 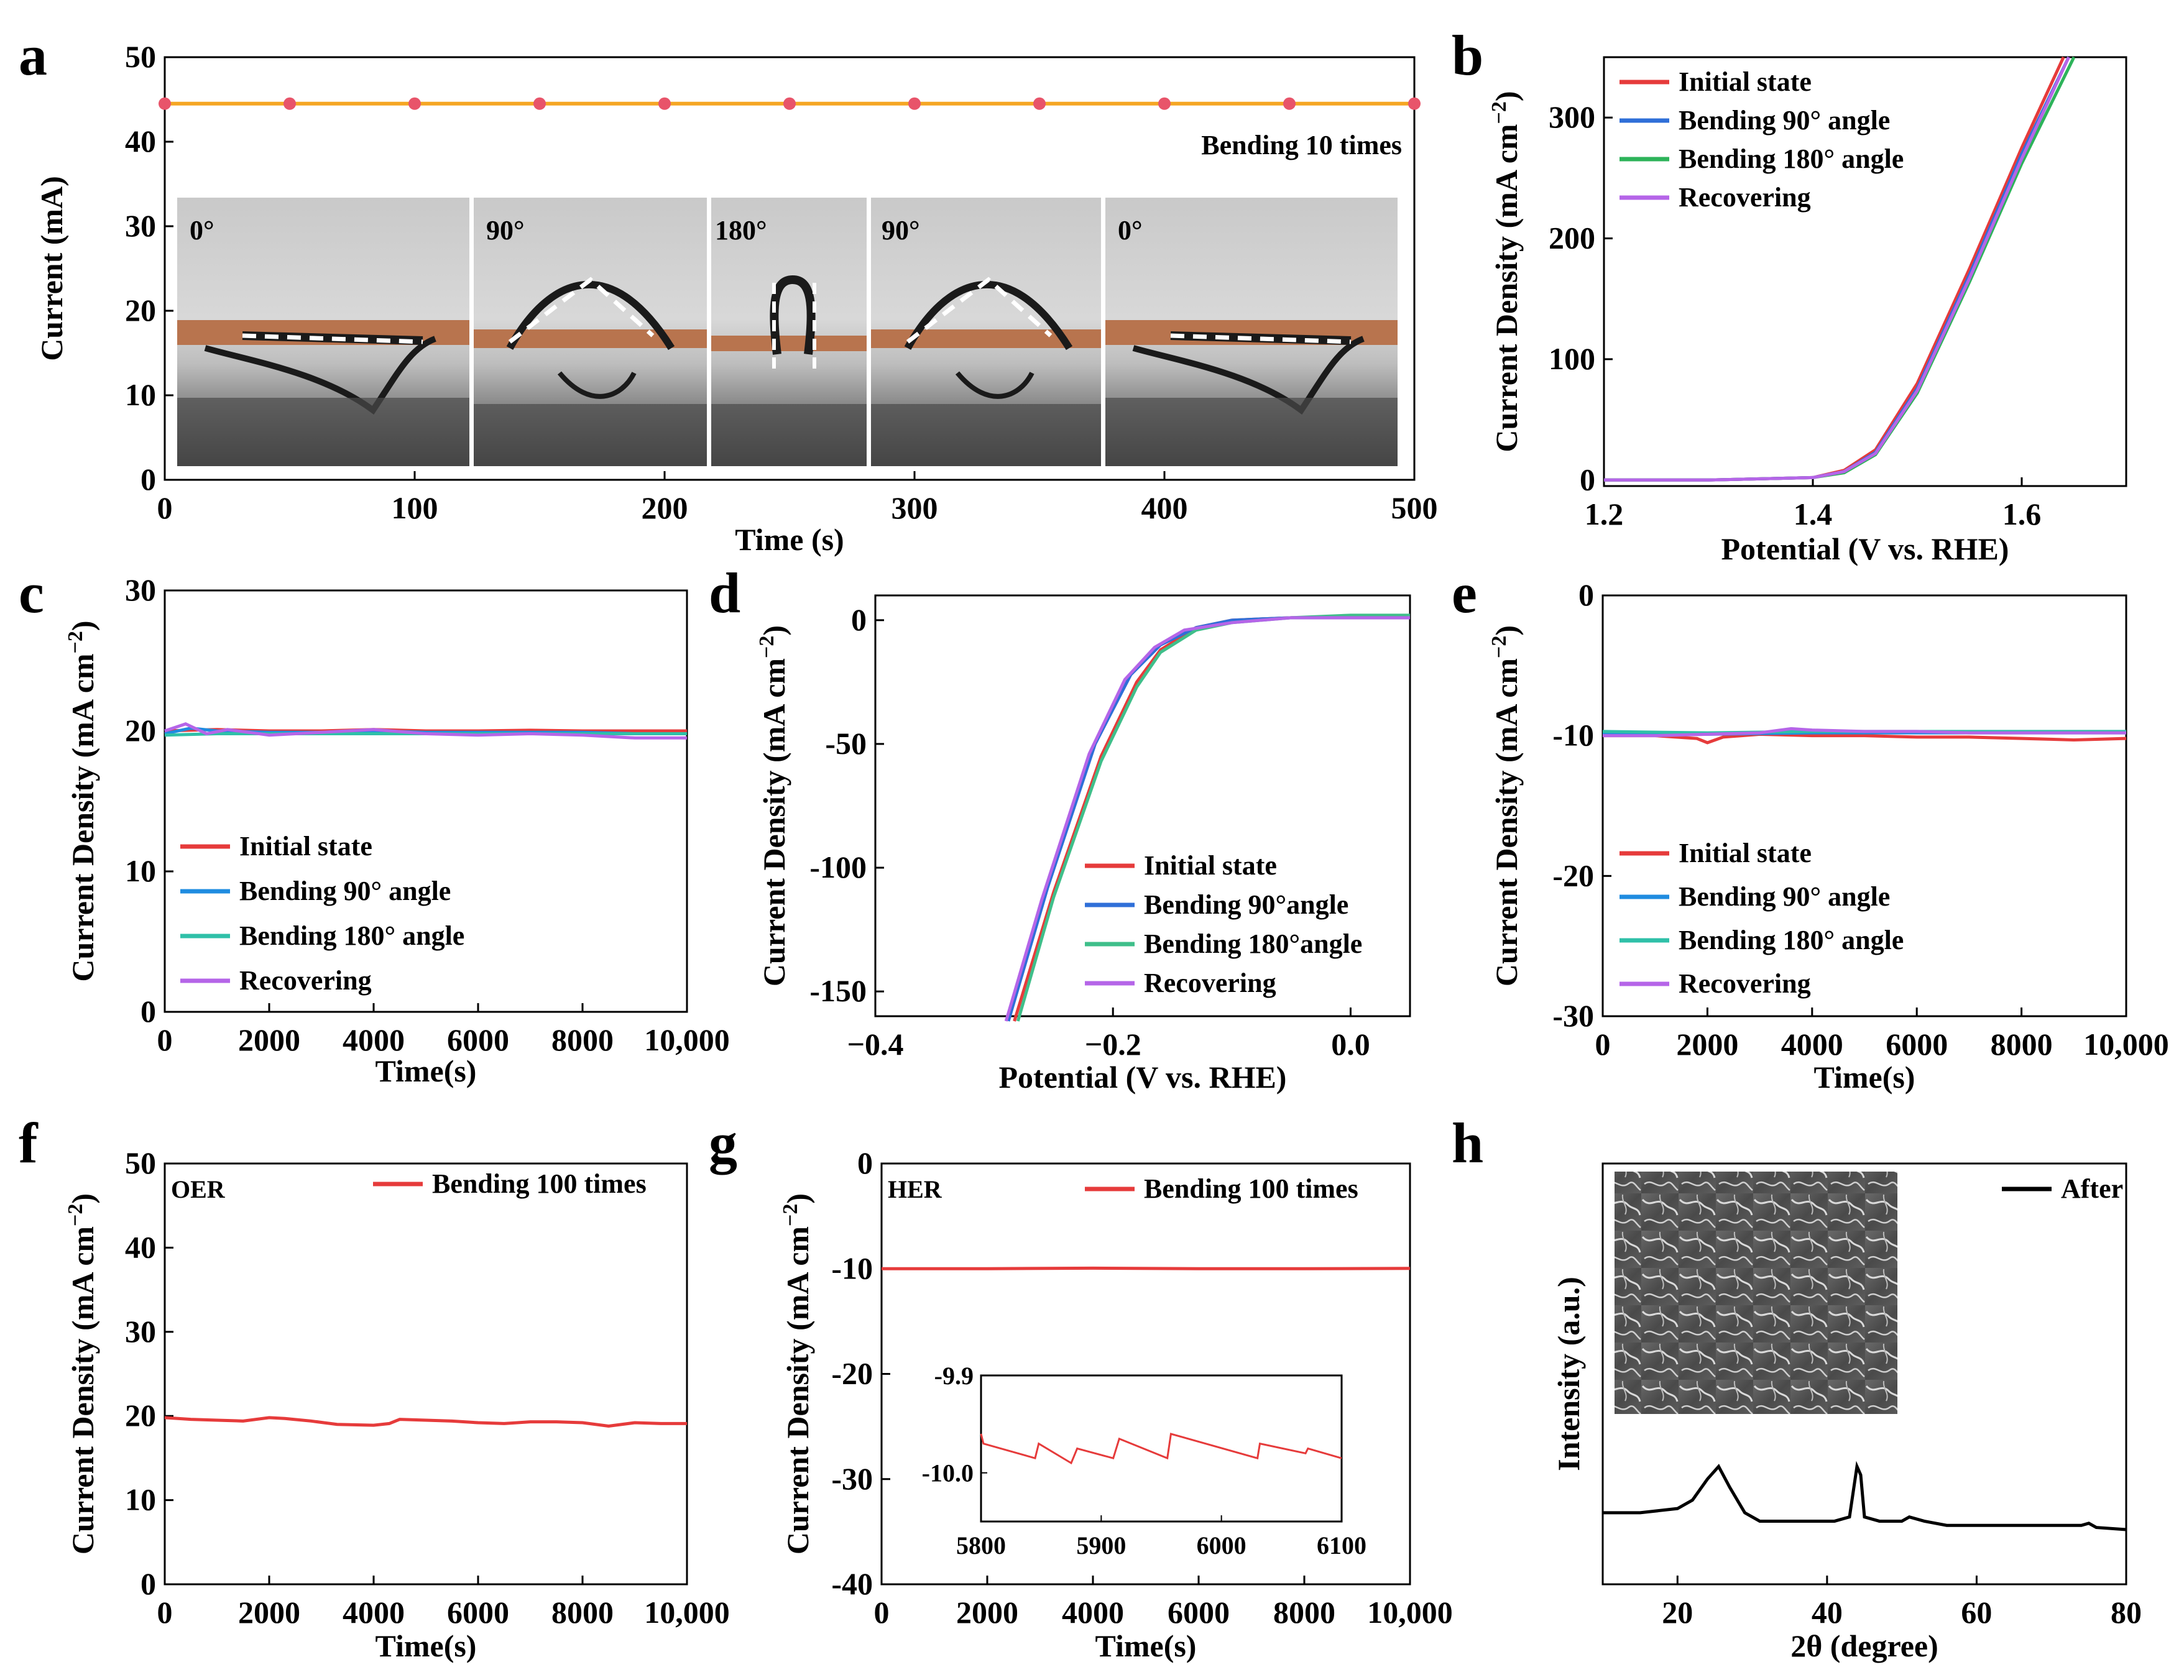 I want to click on inset-series-line, so click(x=1161, y=1449).